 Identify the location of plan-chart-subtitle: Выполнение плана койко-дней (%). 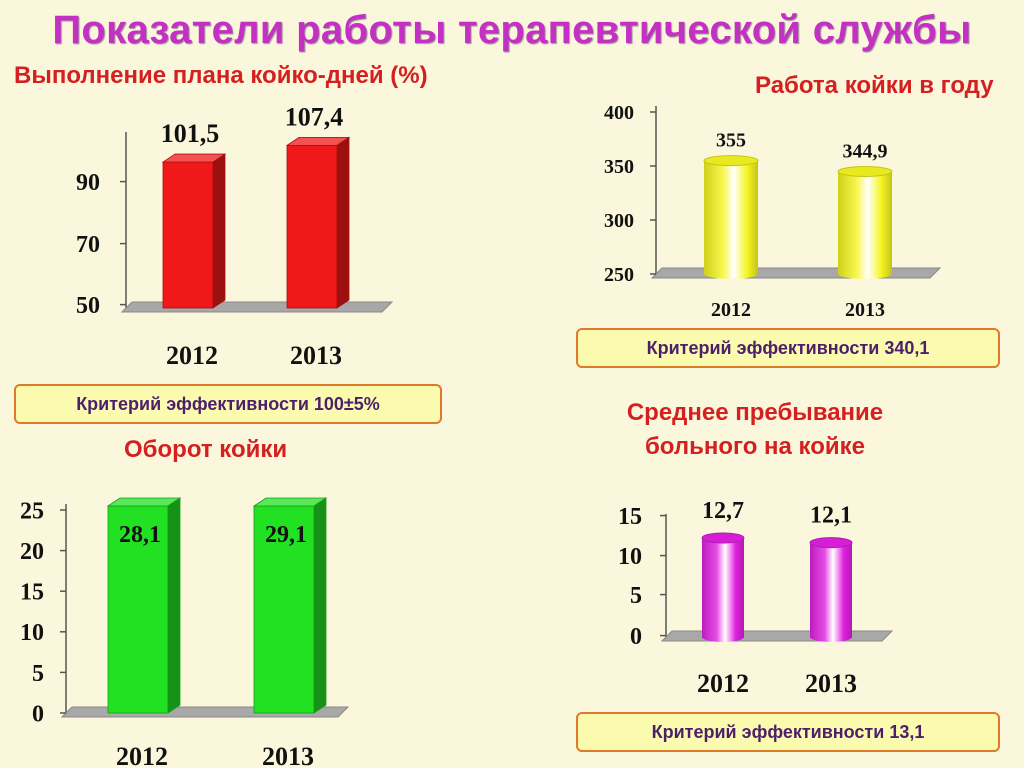
(221, 75).